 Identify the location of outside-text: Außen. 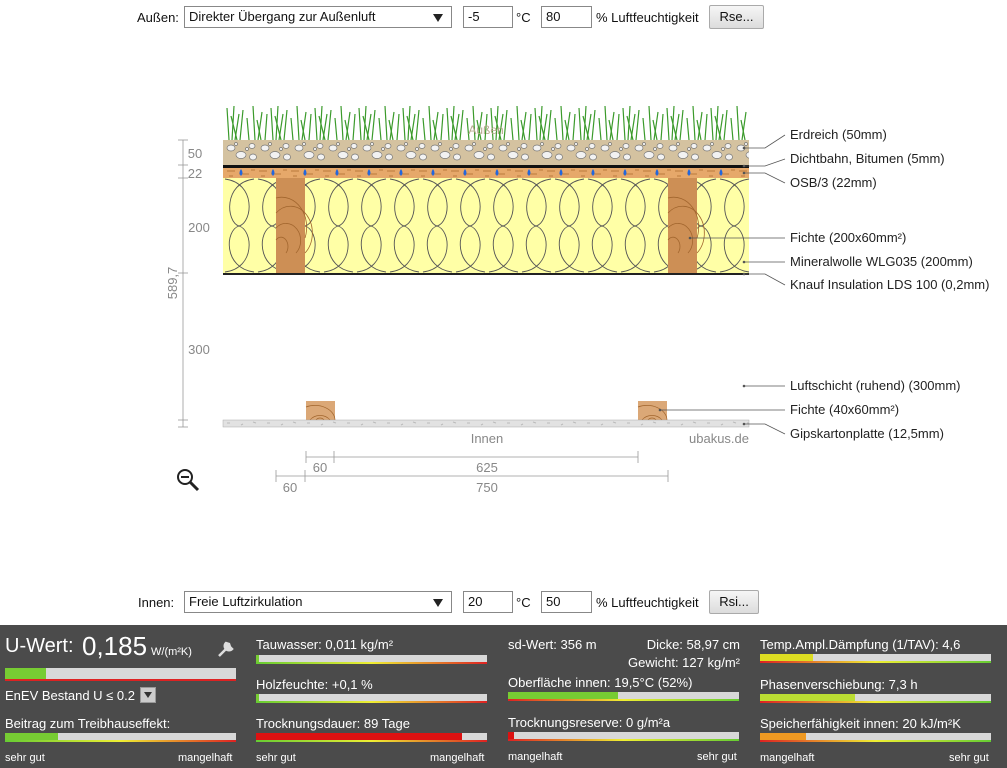
(485, 130).